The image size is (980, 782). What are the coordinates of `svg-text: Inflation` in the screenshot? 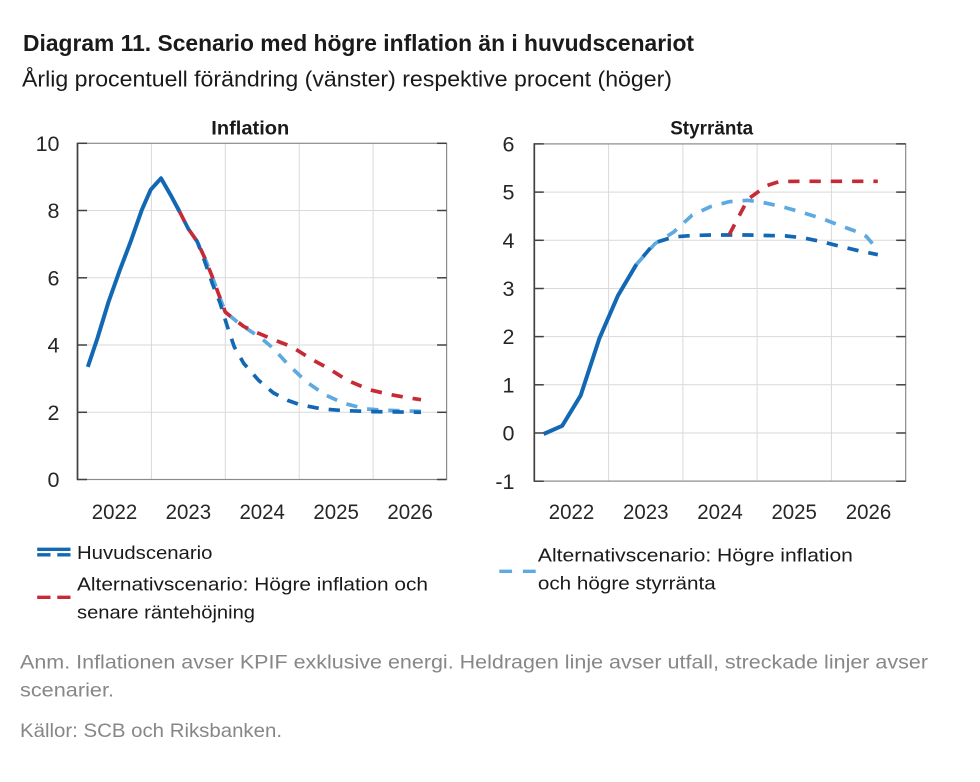 It's located at (250, 129).